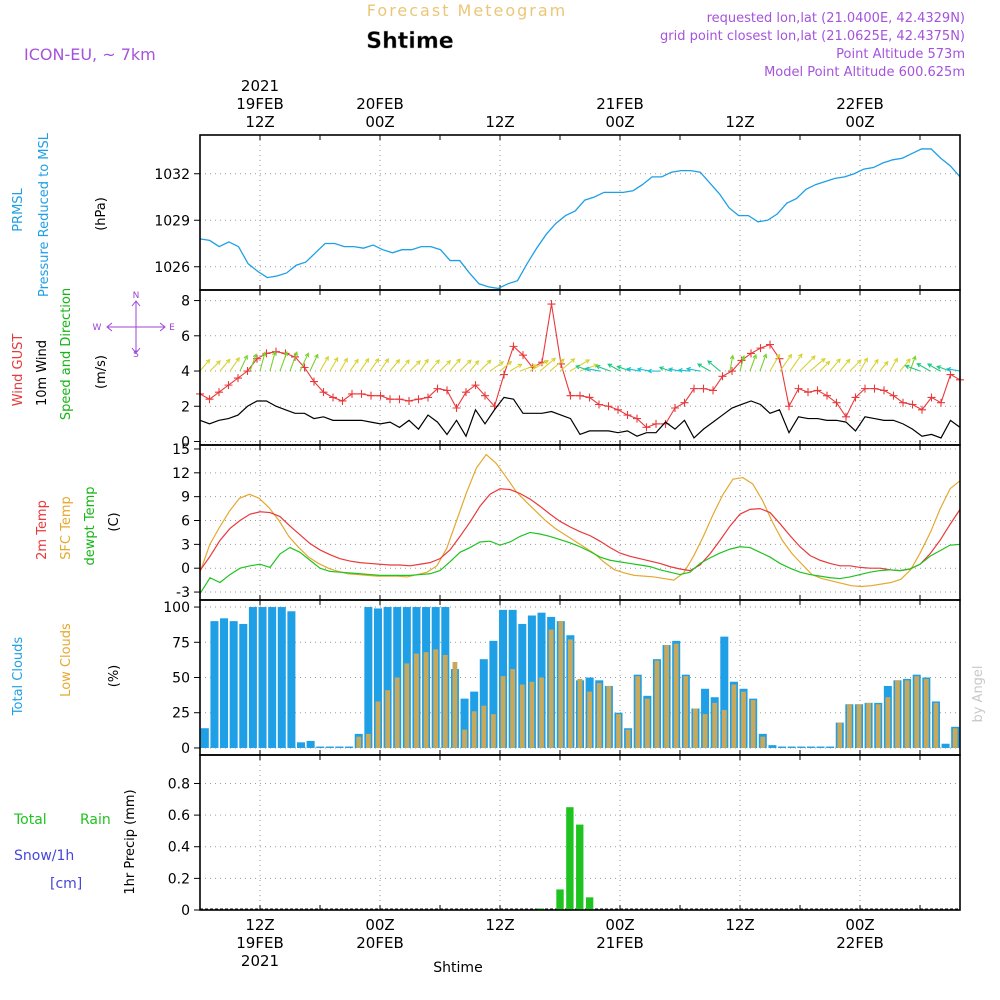 Image resolution: width=1000 pixels, height=1000 pixels. I want to click on bottom-hour-label: 00Z, so click(859, 925).